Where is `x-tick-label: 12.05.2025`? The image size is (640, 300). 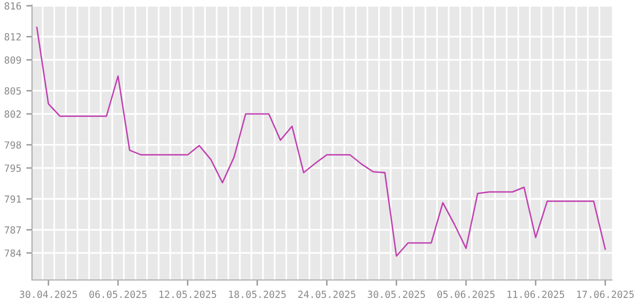 x-tick-label: 12.05.2025 is located at coordinates (188, 294).